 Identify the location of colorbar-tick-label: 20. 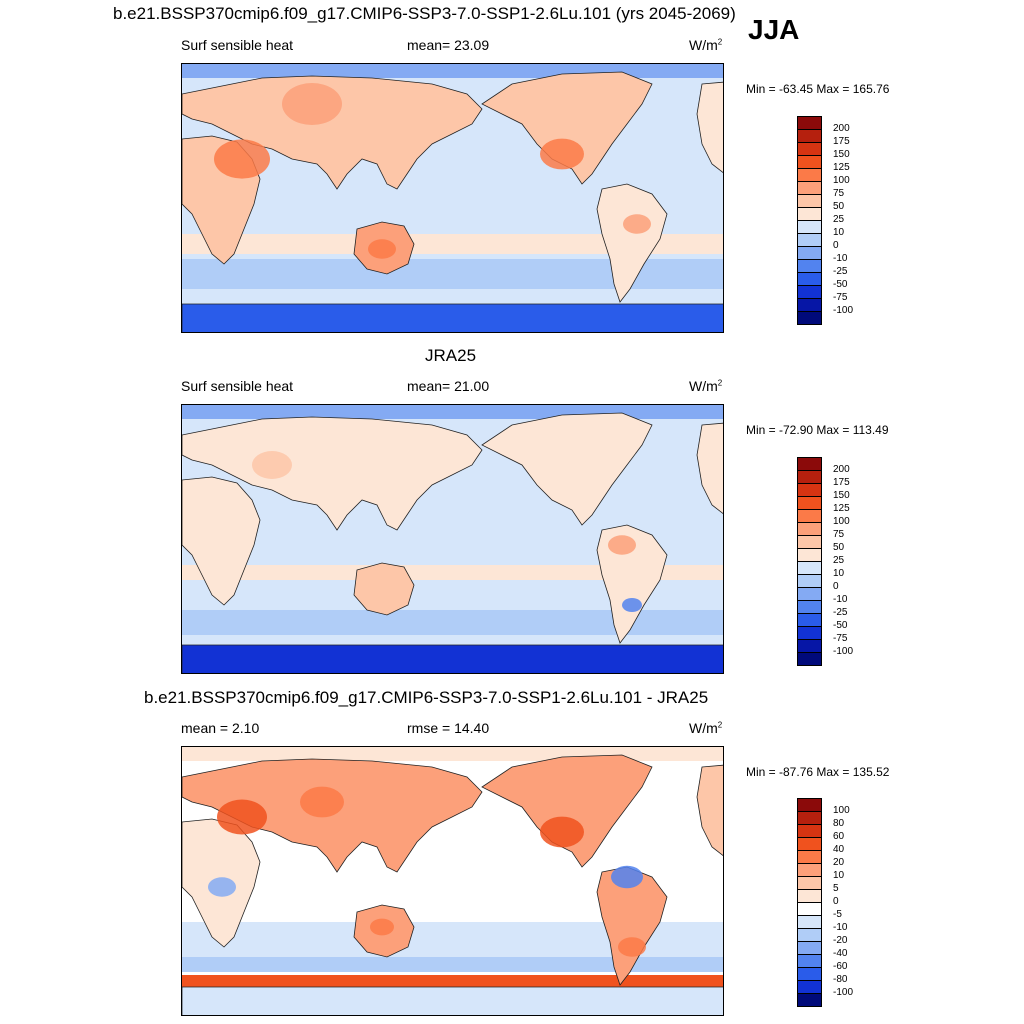
(839, 862).